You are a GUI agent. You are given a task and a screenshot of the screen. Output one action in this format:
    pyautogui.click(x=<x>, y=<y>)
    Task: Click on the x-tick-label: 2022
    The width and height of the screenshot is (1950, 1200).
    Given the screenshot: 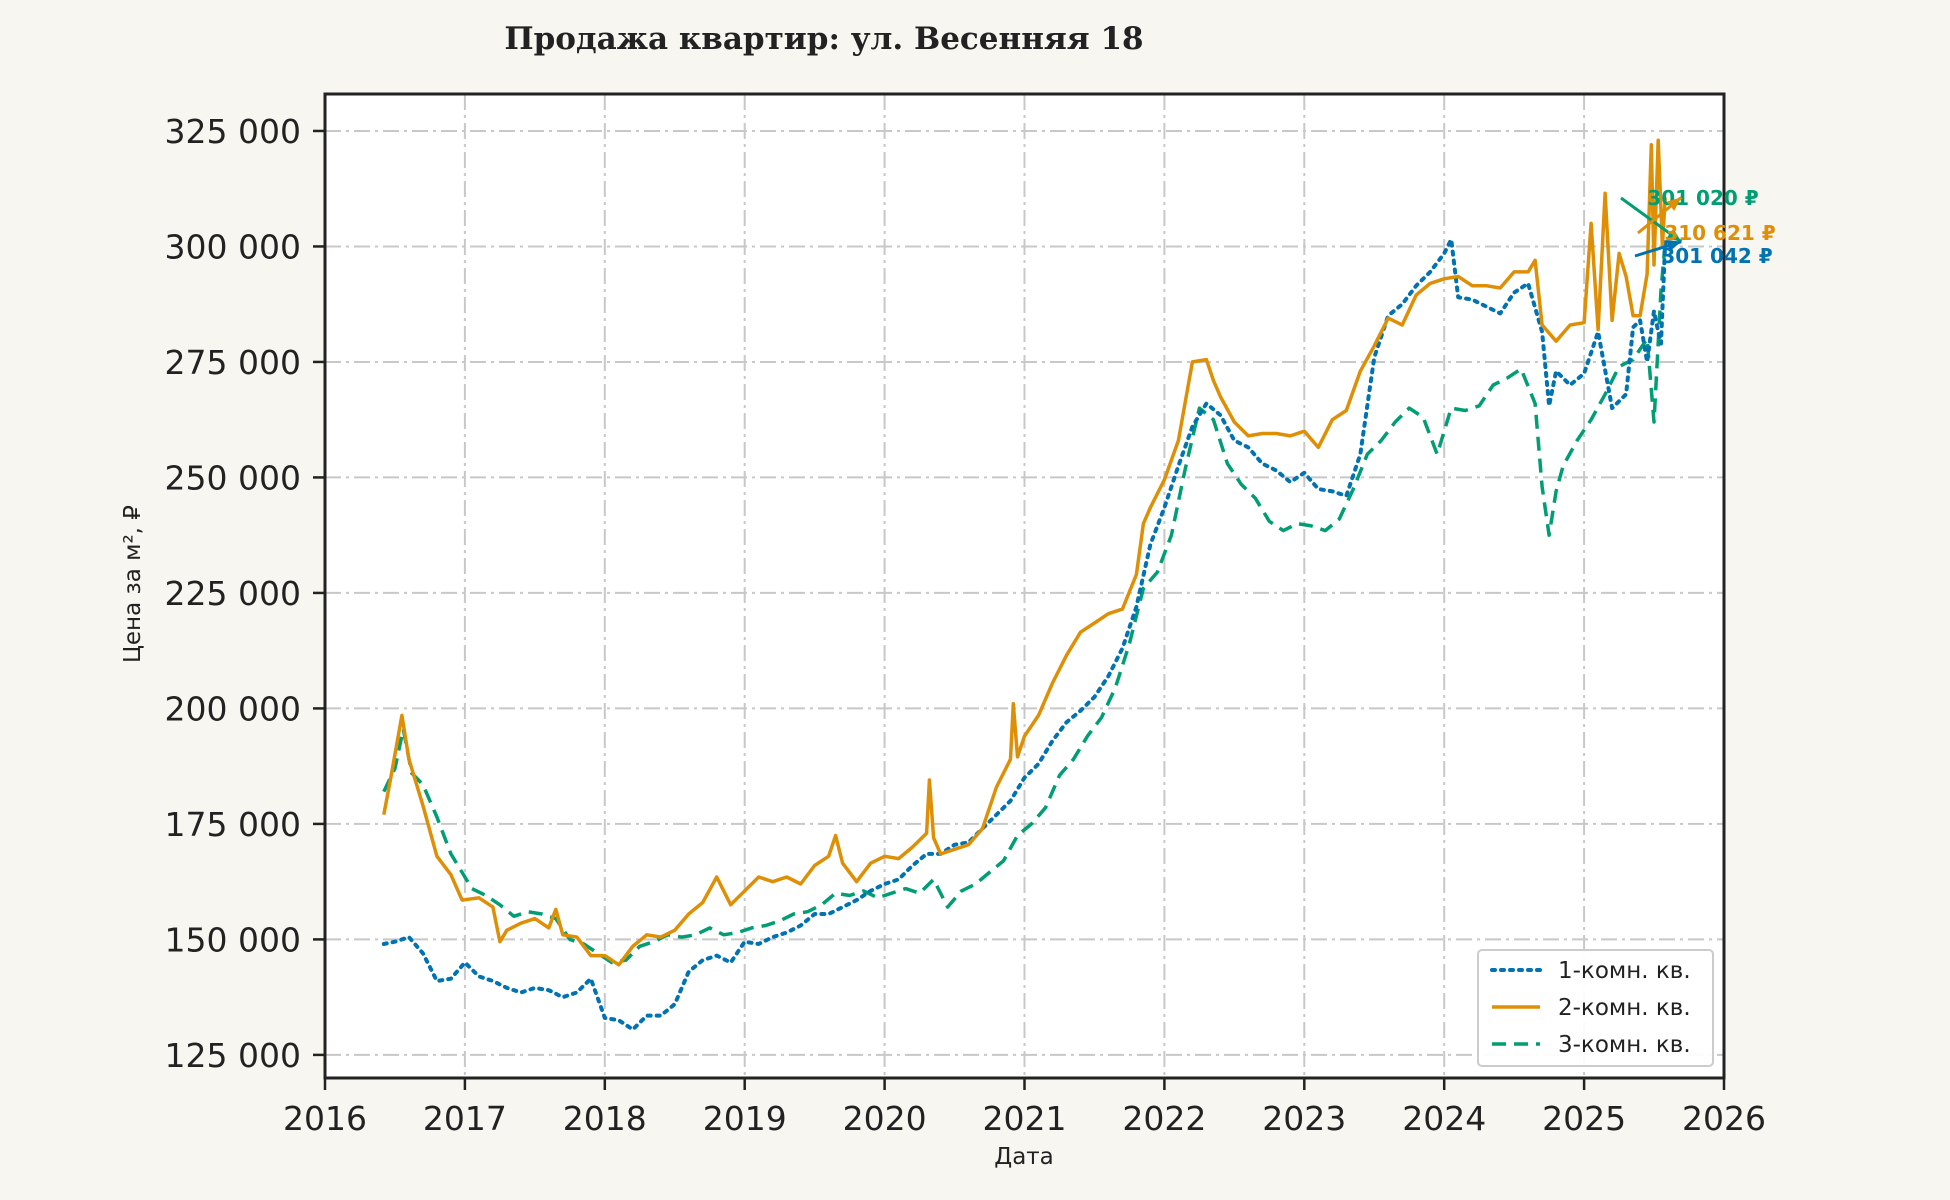 What is the action you would take?
    pyautogui.click(x=1164, y=1118)
    